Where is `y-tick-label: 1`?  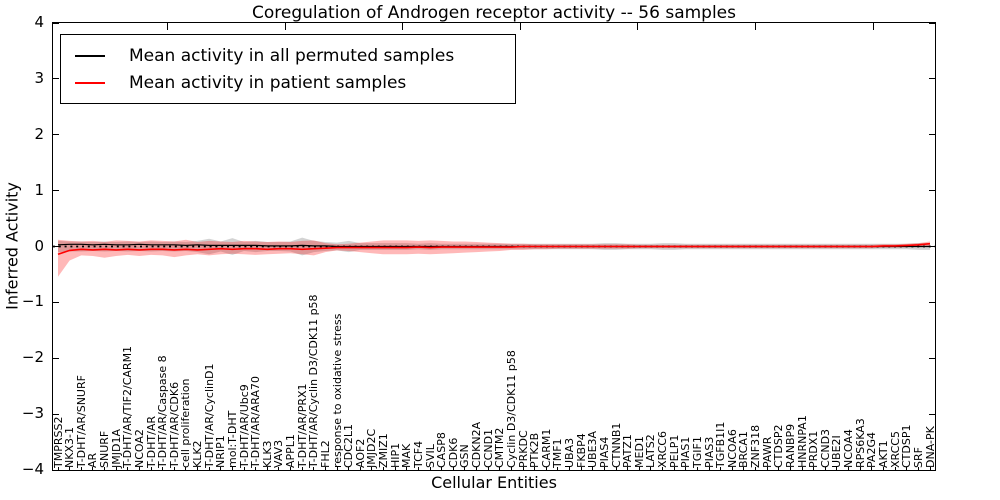
y-tick-label: 1 is located at coordinates (39, 189).